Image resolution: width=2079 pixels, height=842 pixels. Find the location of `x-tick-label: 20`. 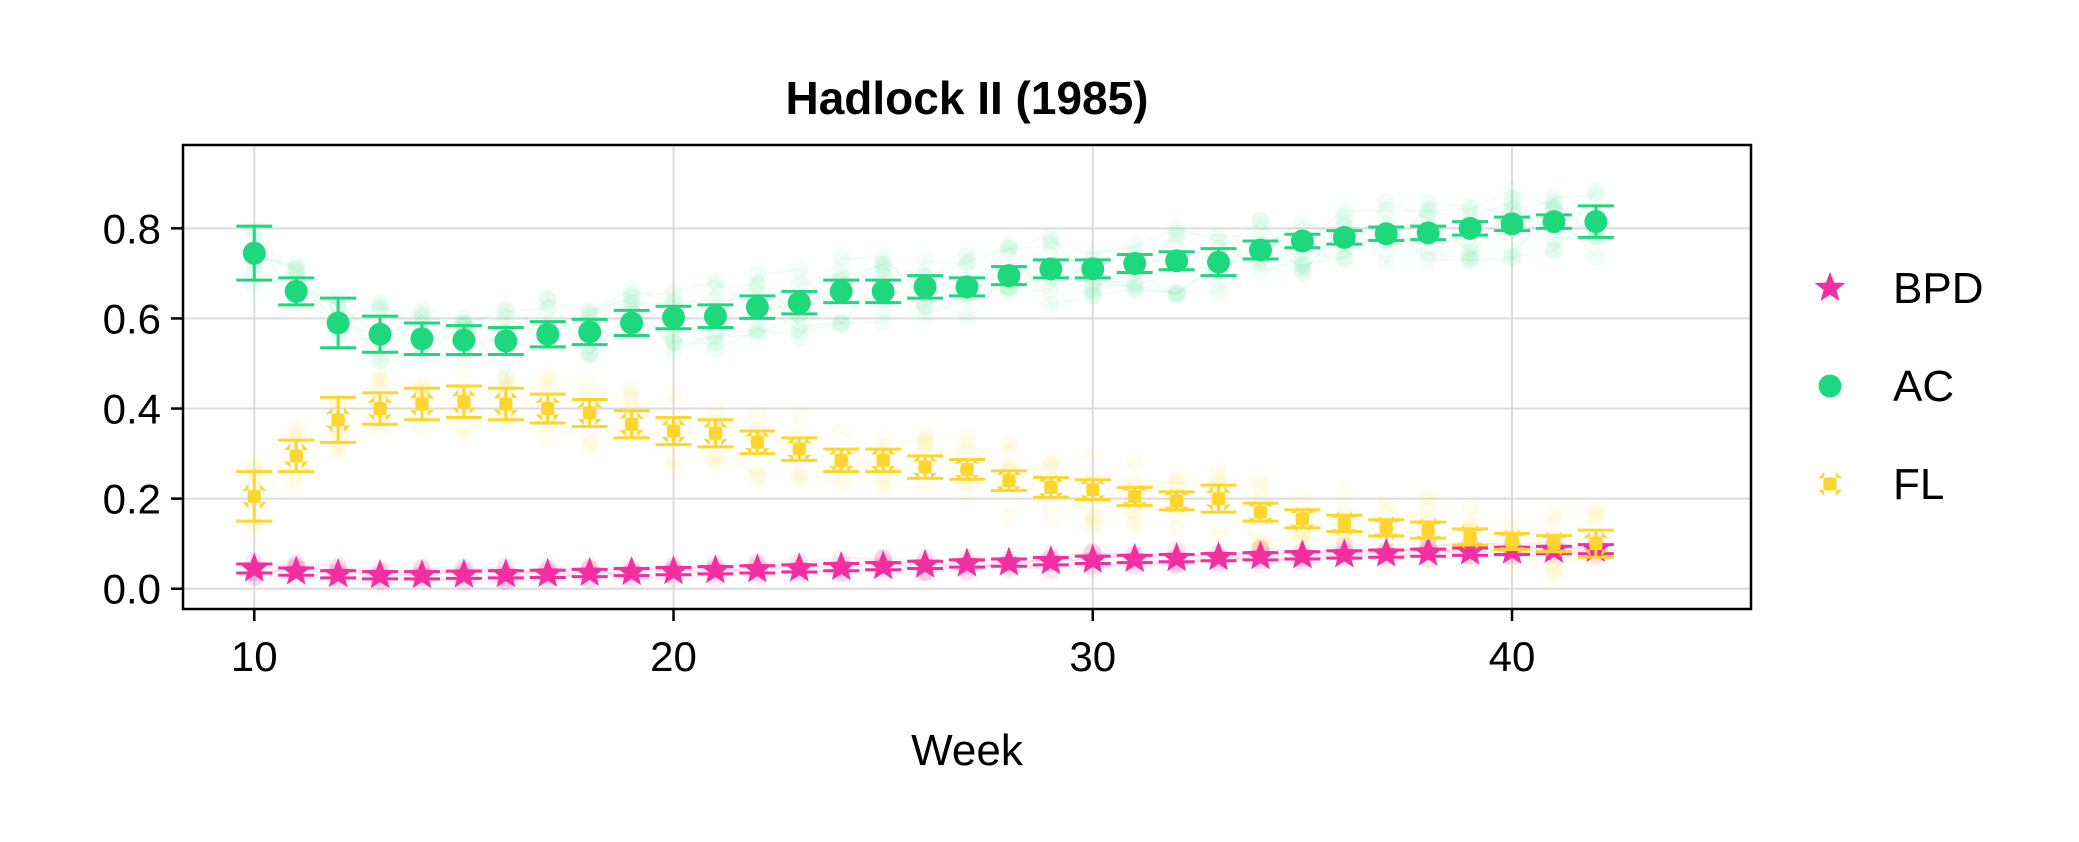

x-tick-label: 20 is located at coordinates (673, 656).